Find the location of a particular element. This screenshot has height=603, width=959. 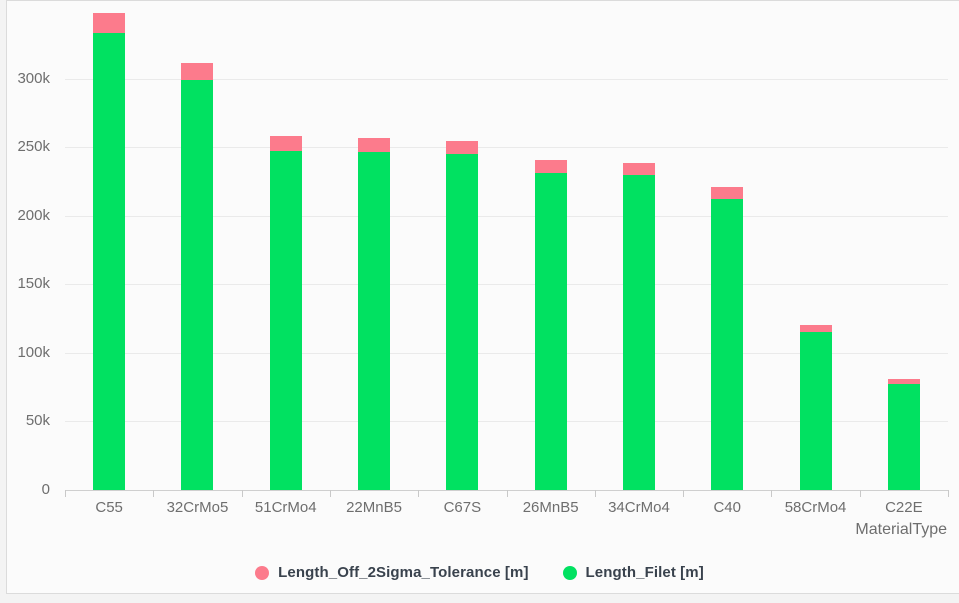

bar-segment-tolerance-58CrMo4 is located at coordinates (815, 328).